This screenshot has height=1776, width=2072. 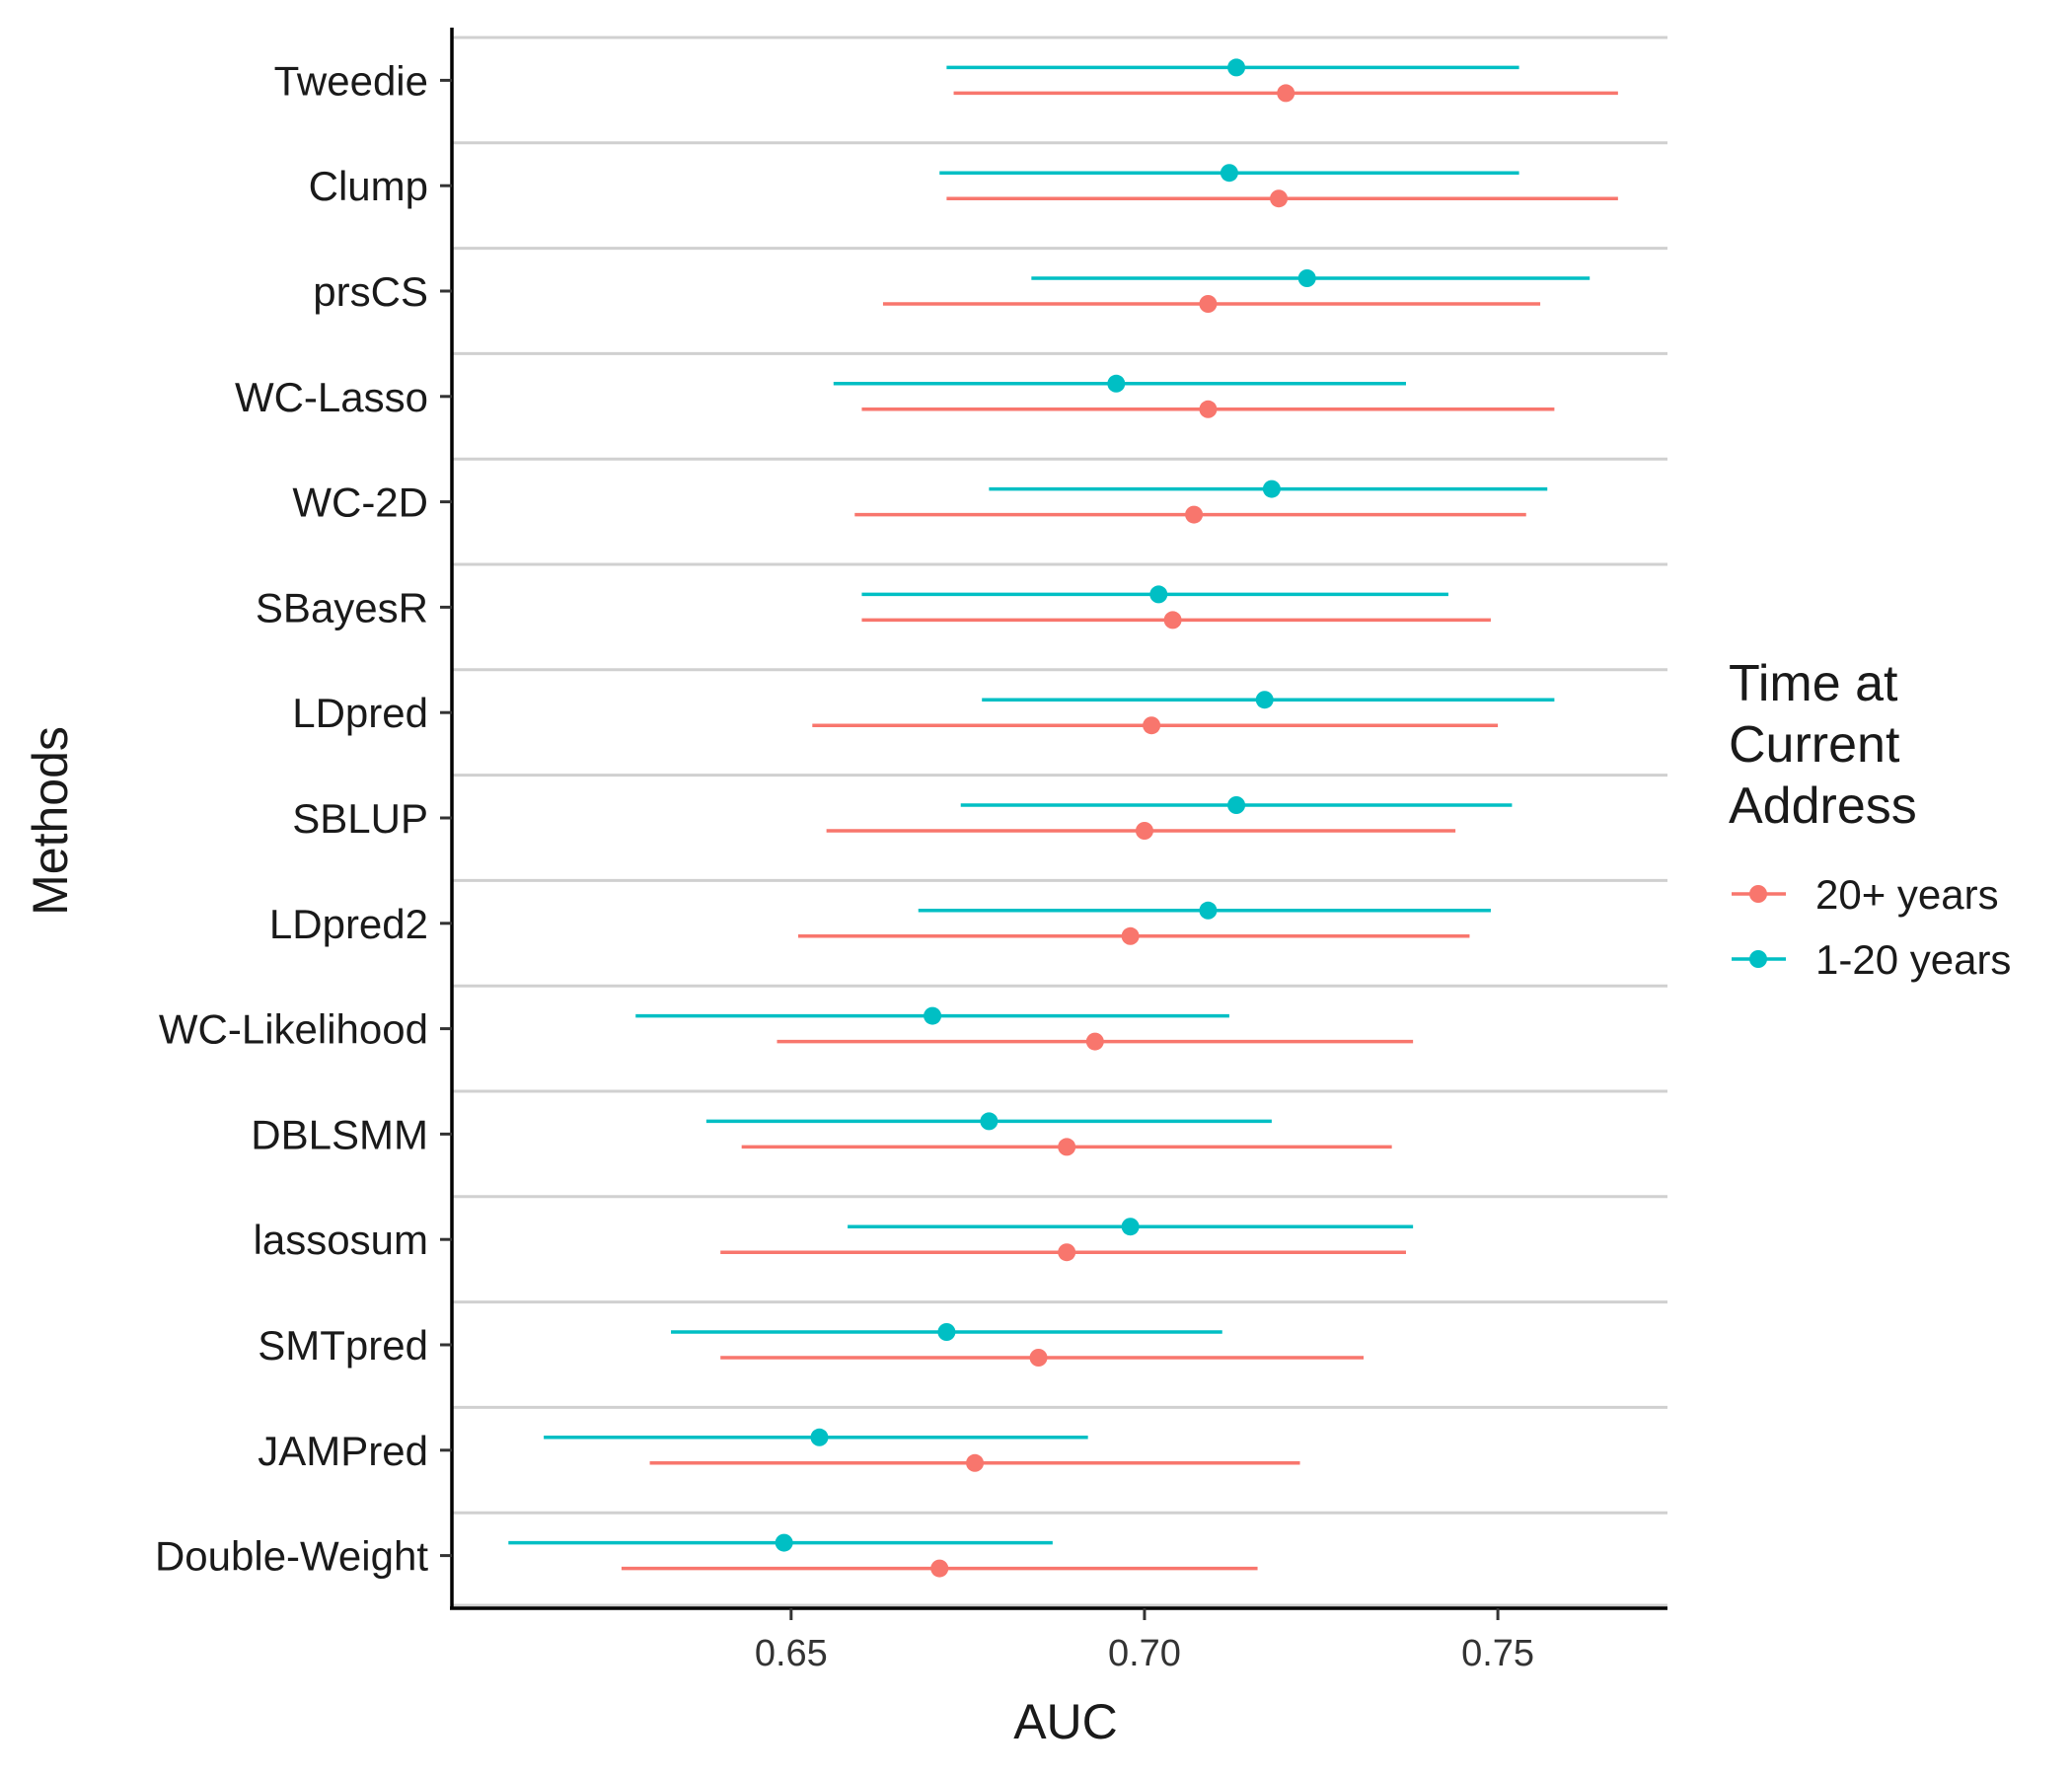 I want to click on category-label: JAMPred, so click(x=343, y=1451).